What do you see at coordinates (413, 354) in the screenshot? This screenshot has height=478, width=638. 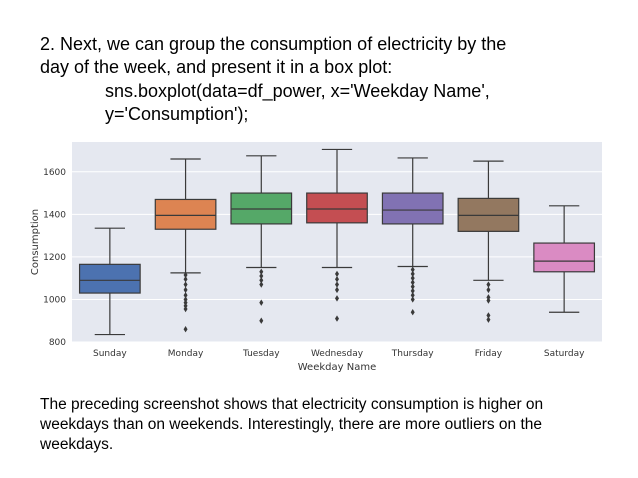 I see `x-tick-label: Thursday` at bounding box center [413, 354].